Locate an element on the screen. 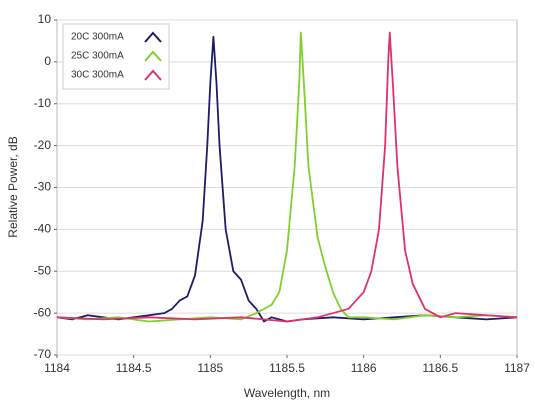 The image size is (535, 414). y-tick-label: 0 is located at coordinates (47, 61).